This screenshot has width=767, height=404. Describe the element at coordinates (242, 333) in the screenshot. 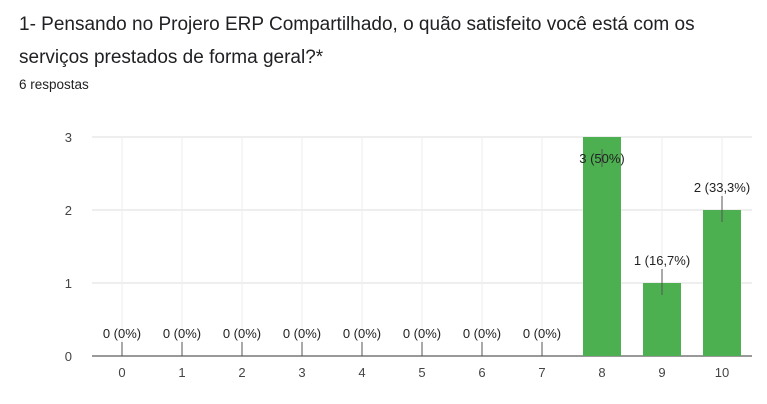

I see `data-label-2: 0 (0%)` at that location.